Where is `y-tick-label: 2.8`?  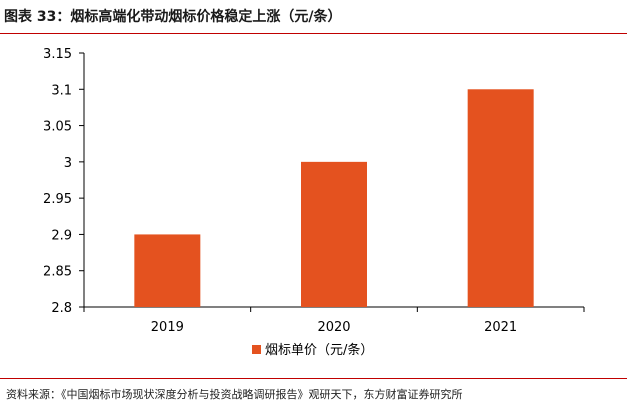
y-tick-label: 2.8 is located at coordinates (61, 308).